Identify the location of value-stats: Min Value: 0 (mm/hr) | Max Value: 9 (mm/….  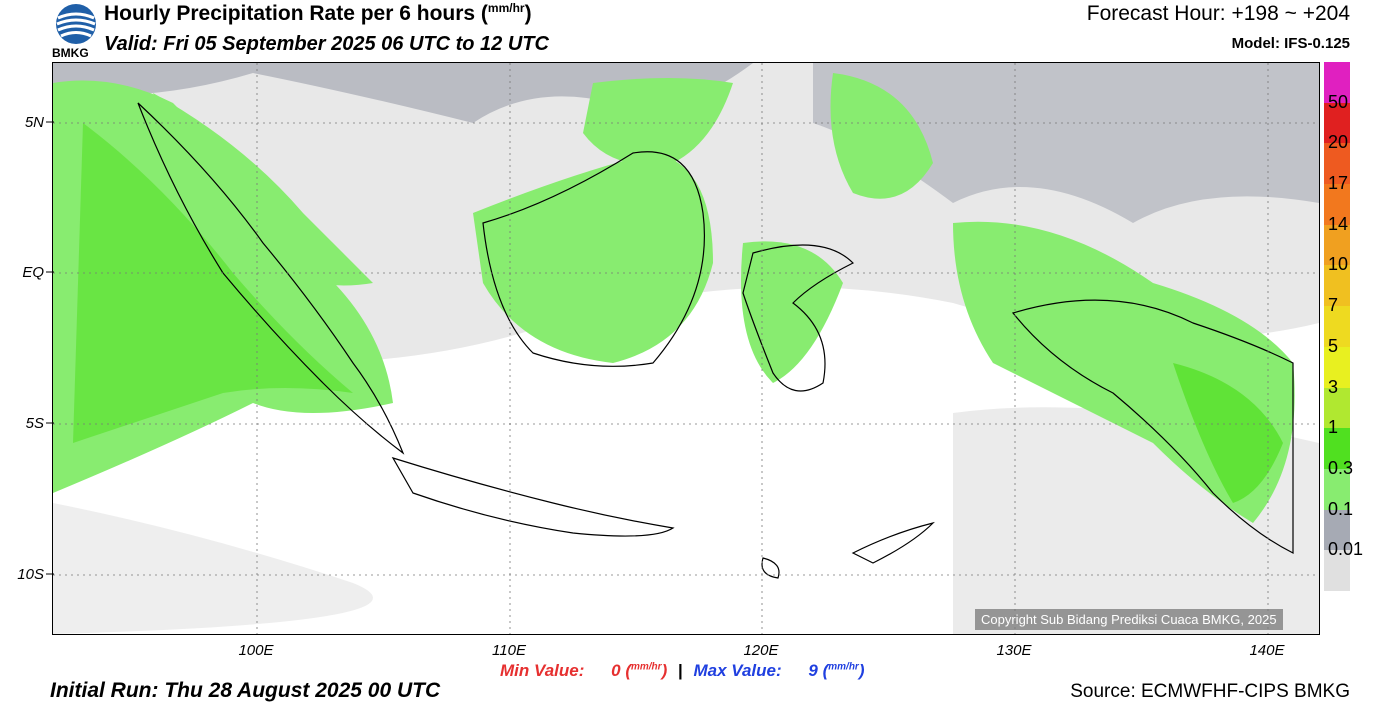
(682, 671).